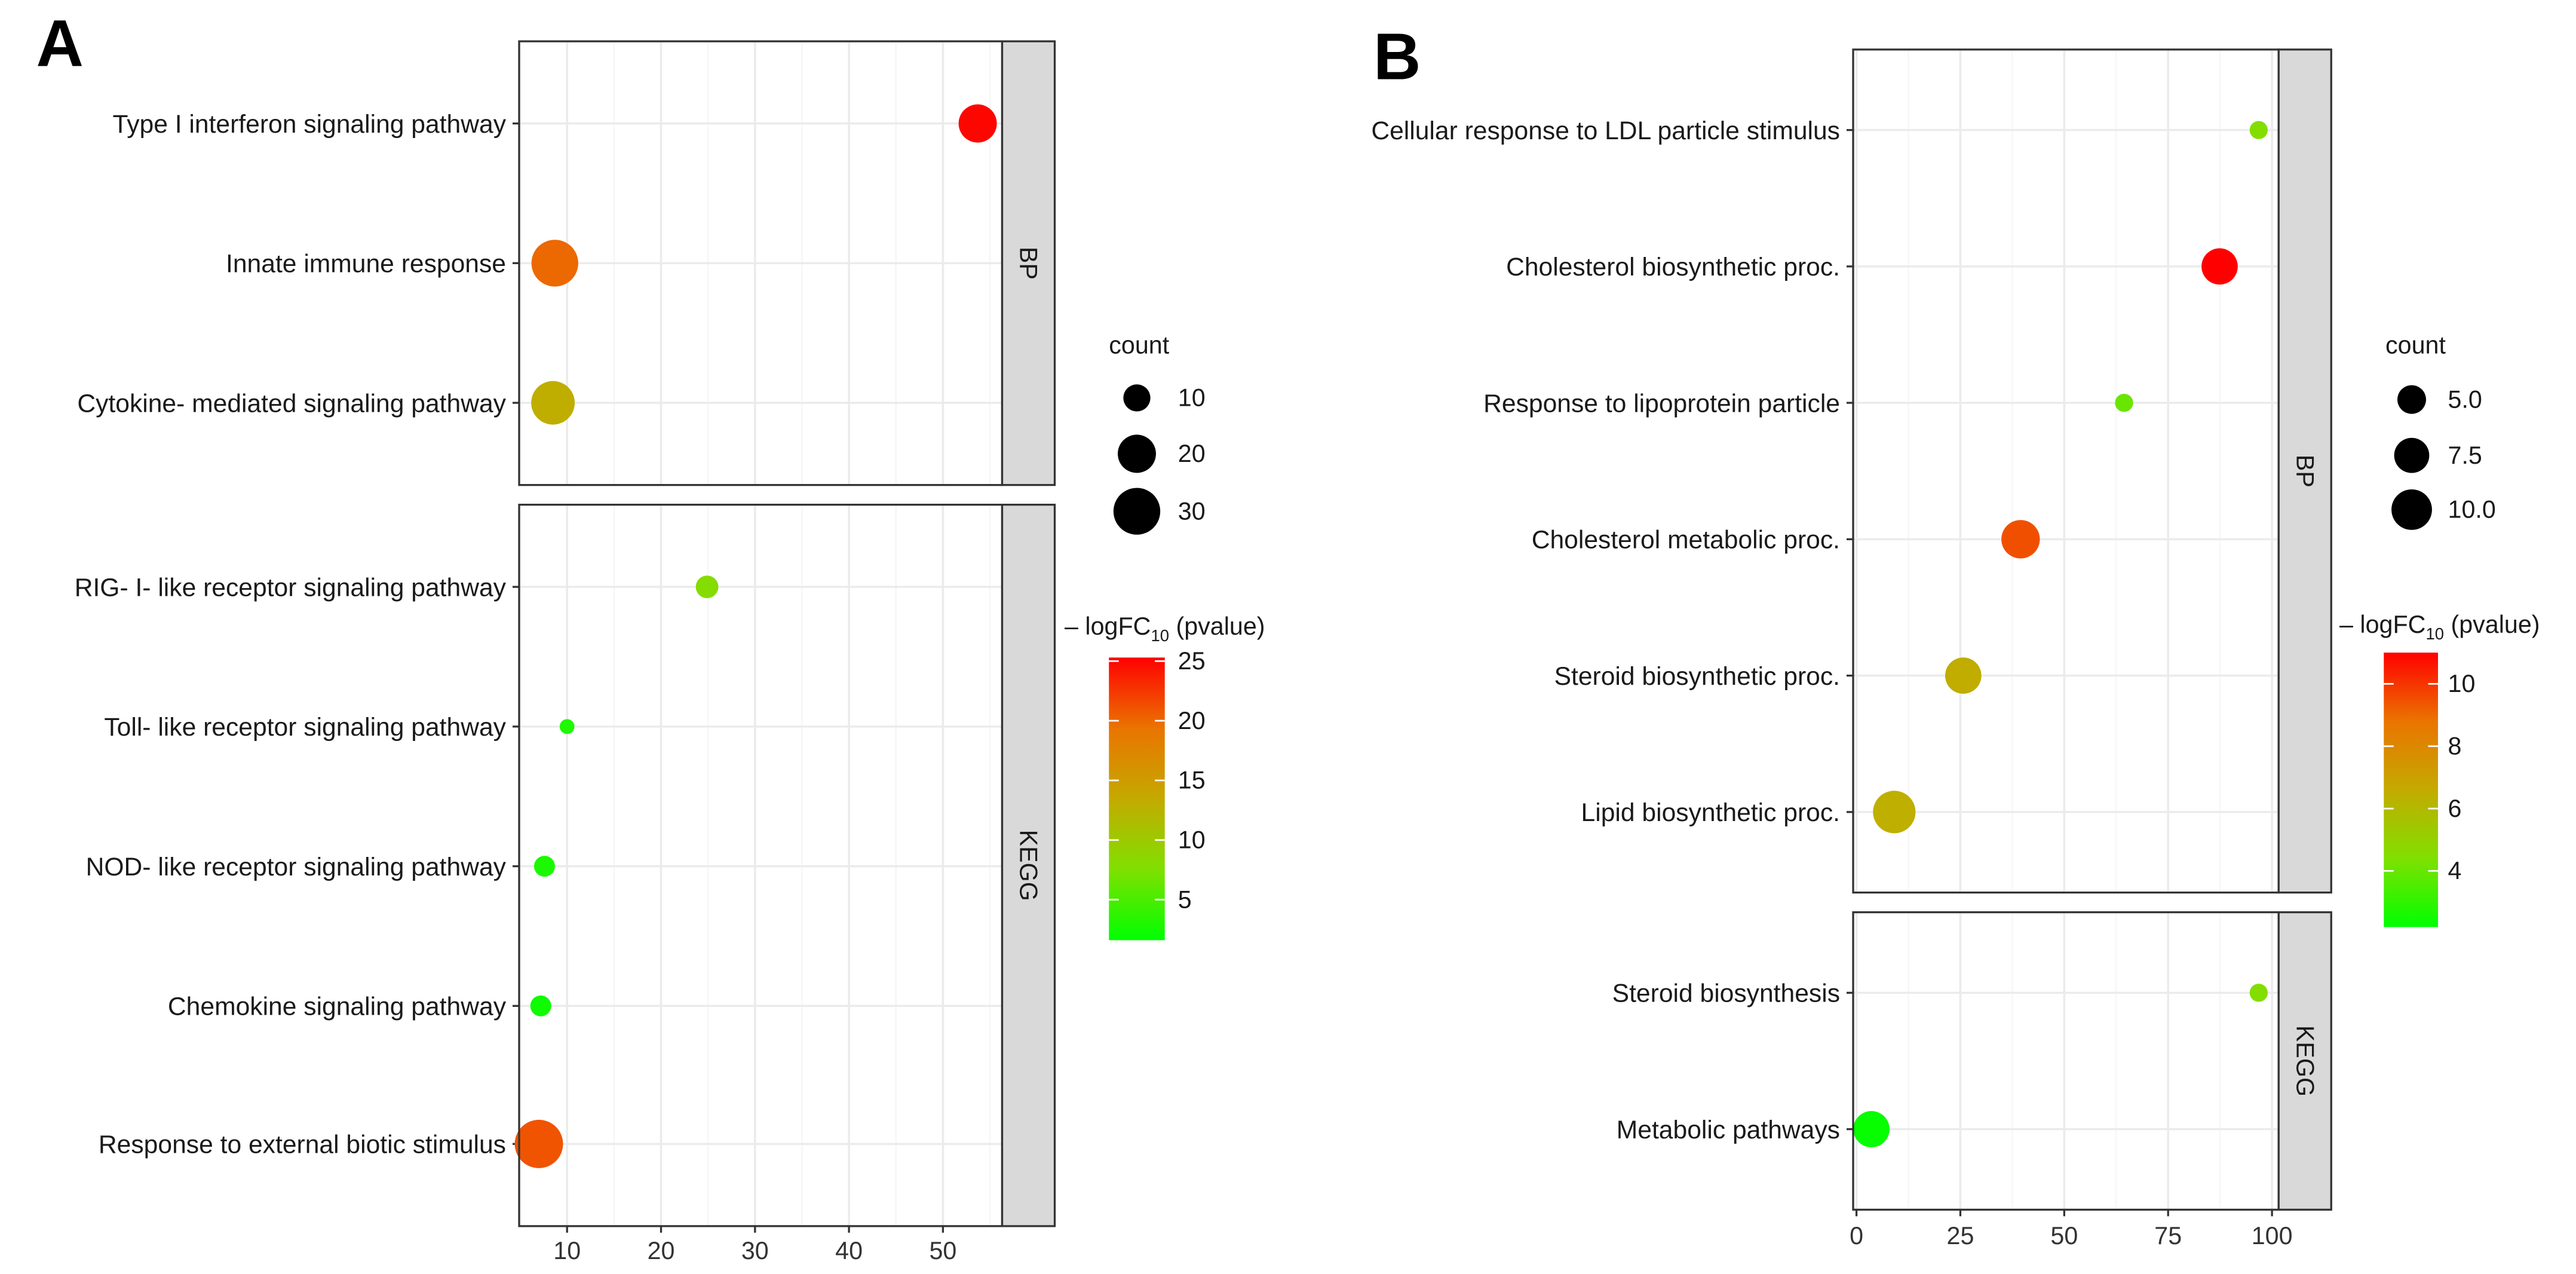 The image size is (2576, 1274). Describe the element at coordinates (755, 1250) in the screenshot. I see `x-tick-label: 30` at that location.